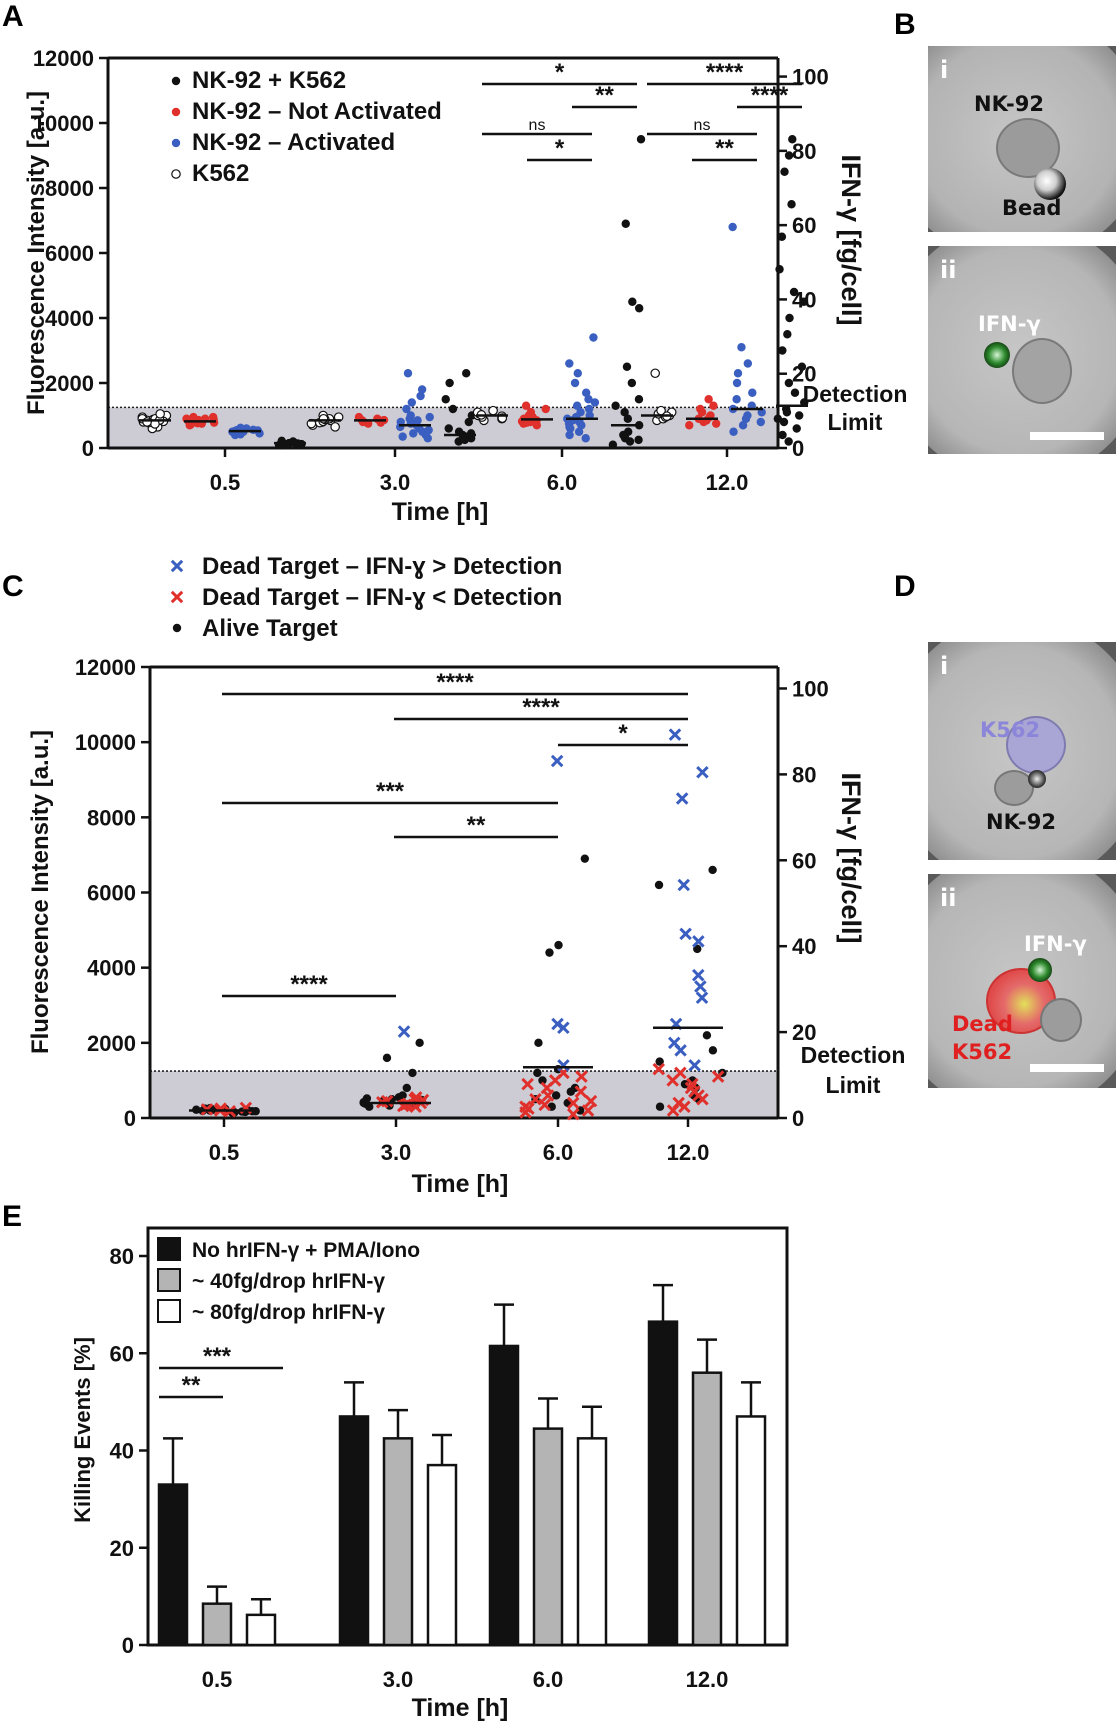  What do you see at coordinates (122, 1353) in the screenshot?
I see `y-tick-label: 60` at bounding box center [122, 1353].